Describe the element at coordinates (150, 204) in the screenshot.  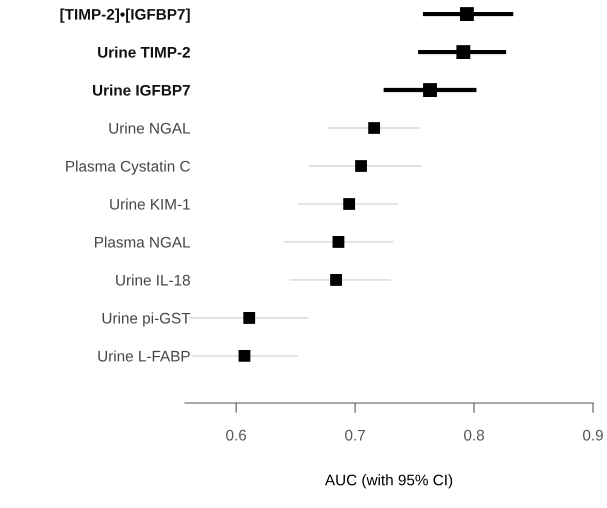
I see `y-tick-label: Urine KIM-1` at that location.